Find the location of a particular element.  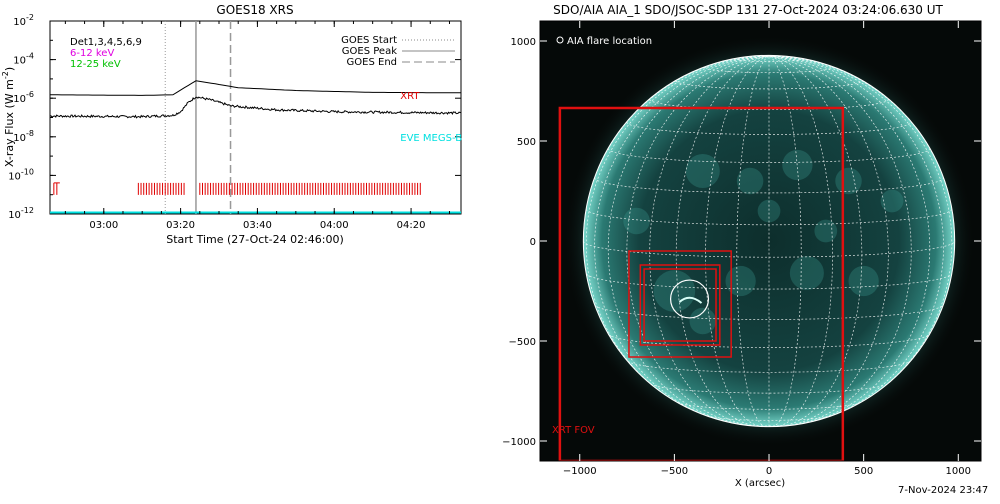

x-tick-label: 04:20 is located at coordinates (411, 225).